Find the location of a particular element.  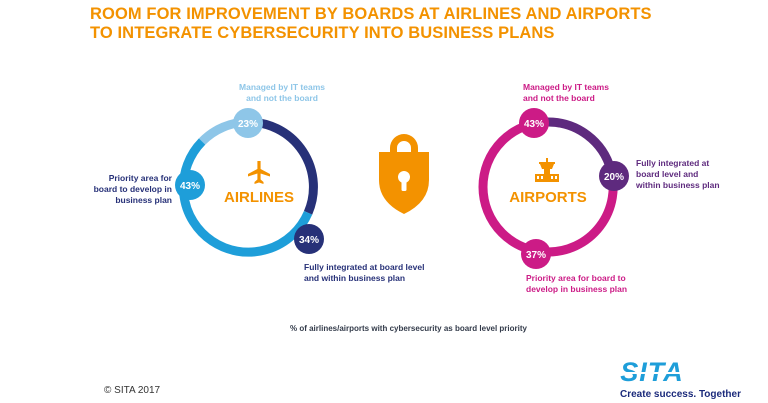

airports-pct-integrated: 20% is located at coordinates (614, 177).